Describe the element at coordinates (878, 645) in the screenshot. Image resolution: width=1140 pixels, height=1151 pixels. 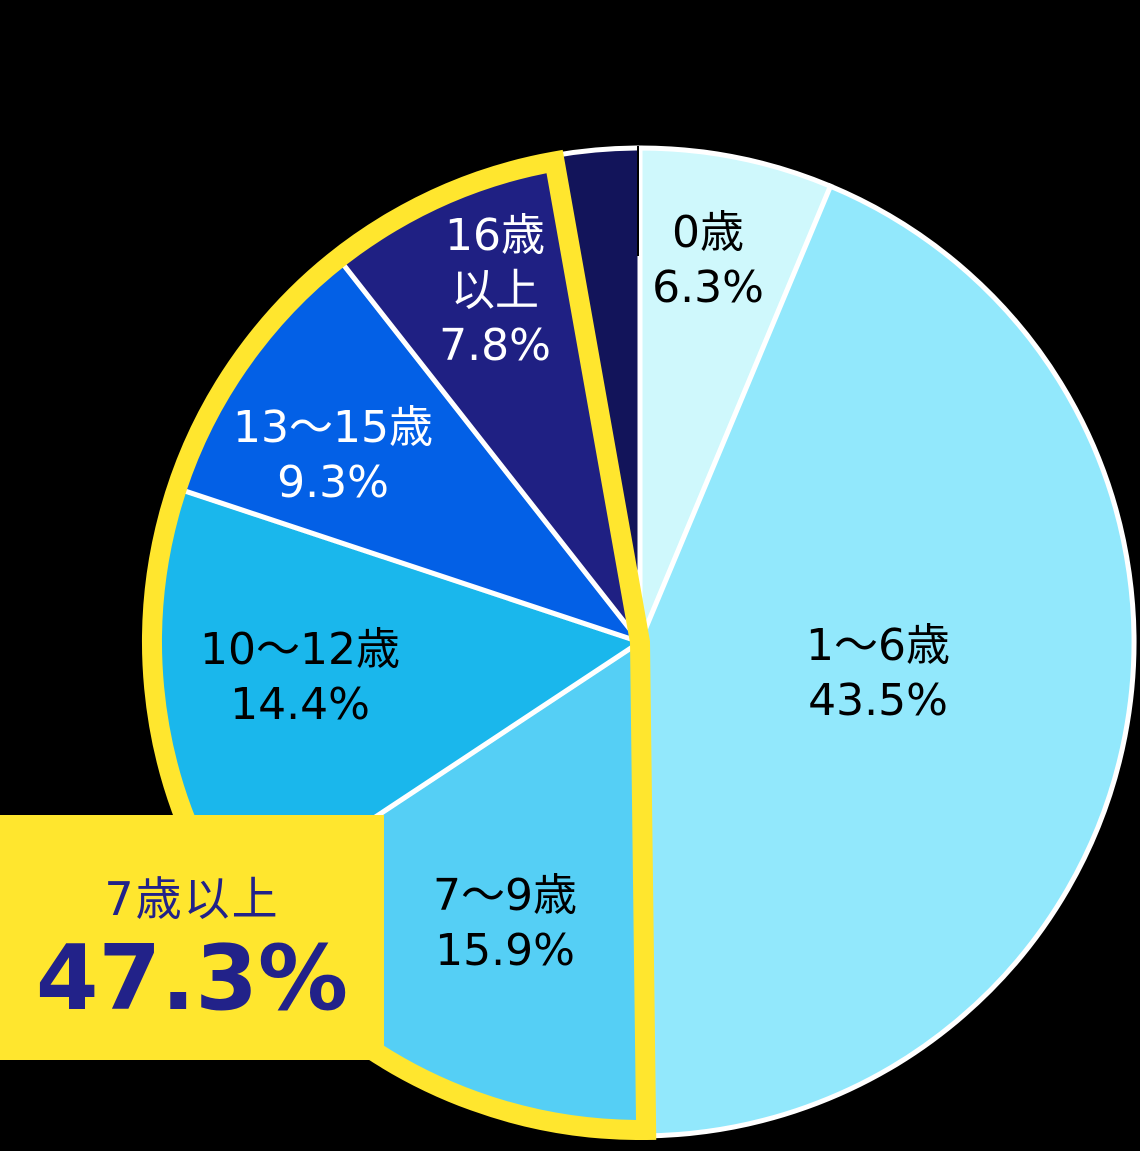
I see `slice-category: 1〜6歳` at that location.